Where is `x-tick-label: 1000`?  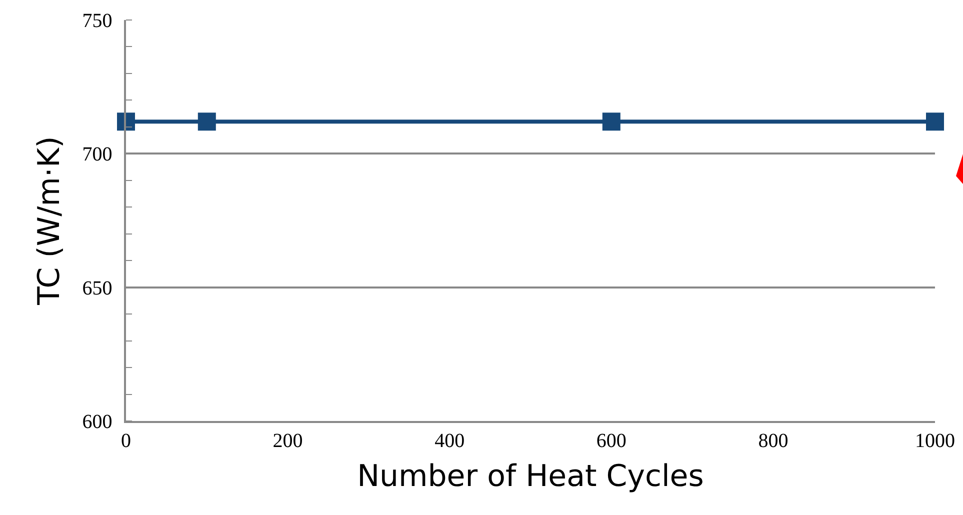
x-tick-label: 1000 is located at coordinates (935, 441).